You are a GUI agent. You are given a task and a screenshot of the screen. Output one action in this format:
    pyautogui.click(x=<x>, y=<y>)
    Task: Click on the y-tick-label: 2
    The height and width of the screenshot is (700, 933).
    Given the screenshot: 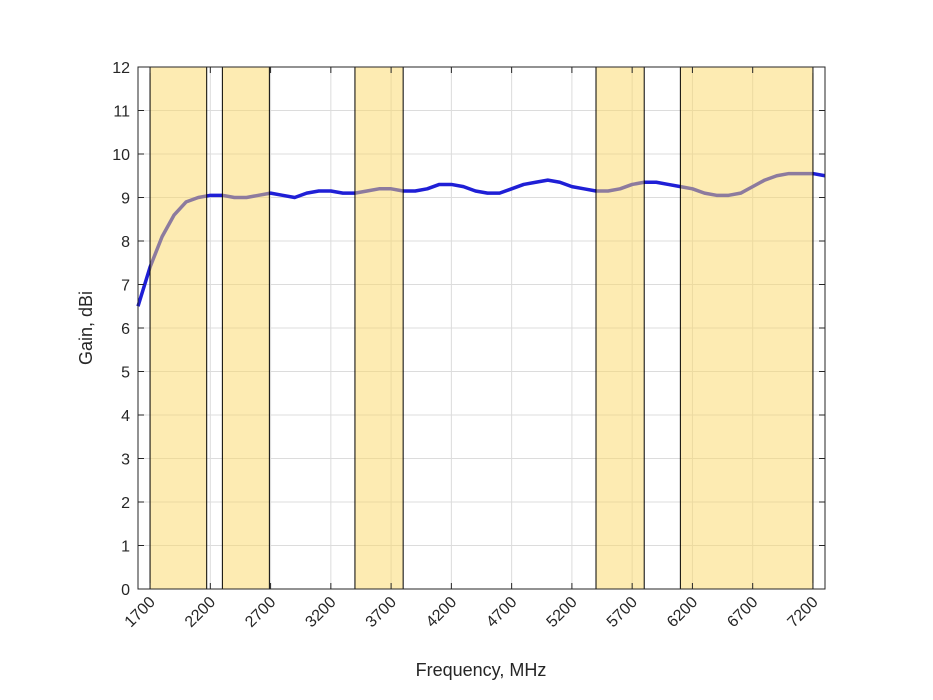 What is the action you would take?
    pyautogui.click(x=125, y=503)
    